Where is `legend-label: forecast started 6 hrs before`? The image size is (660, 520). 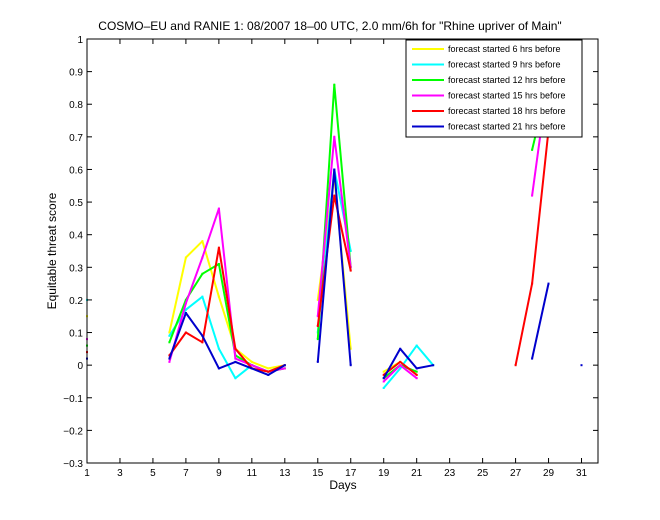 legend-label: forecast started 6 hrs before is located at coordinates (504, 49).